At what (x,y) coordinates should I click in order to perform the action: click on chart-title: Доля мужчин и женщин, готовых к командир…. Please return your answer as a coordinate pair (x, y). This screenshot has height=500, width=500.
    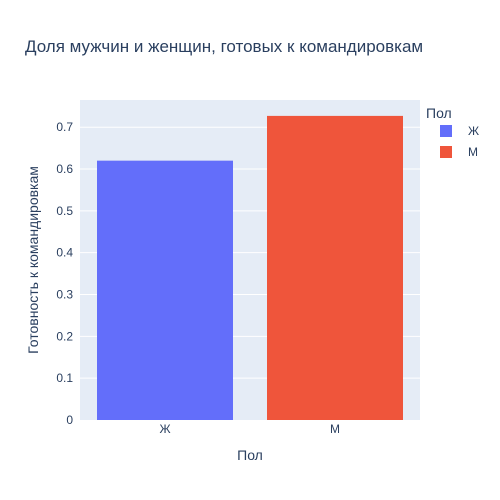
    Looking at the image, I should click on (224, 46).